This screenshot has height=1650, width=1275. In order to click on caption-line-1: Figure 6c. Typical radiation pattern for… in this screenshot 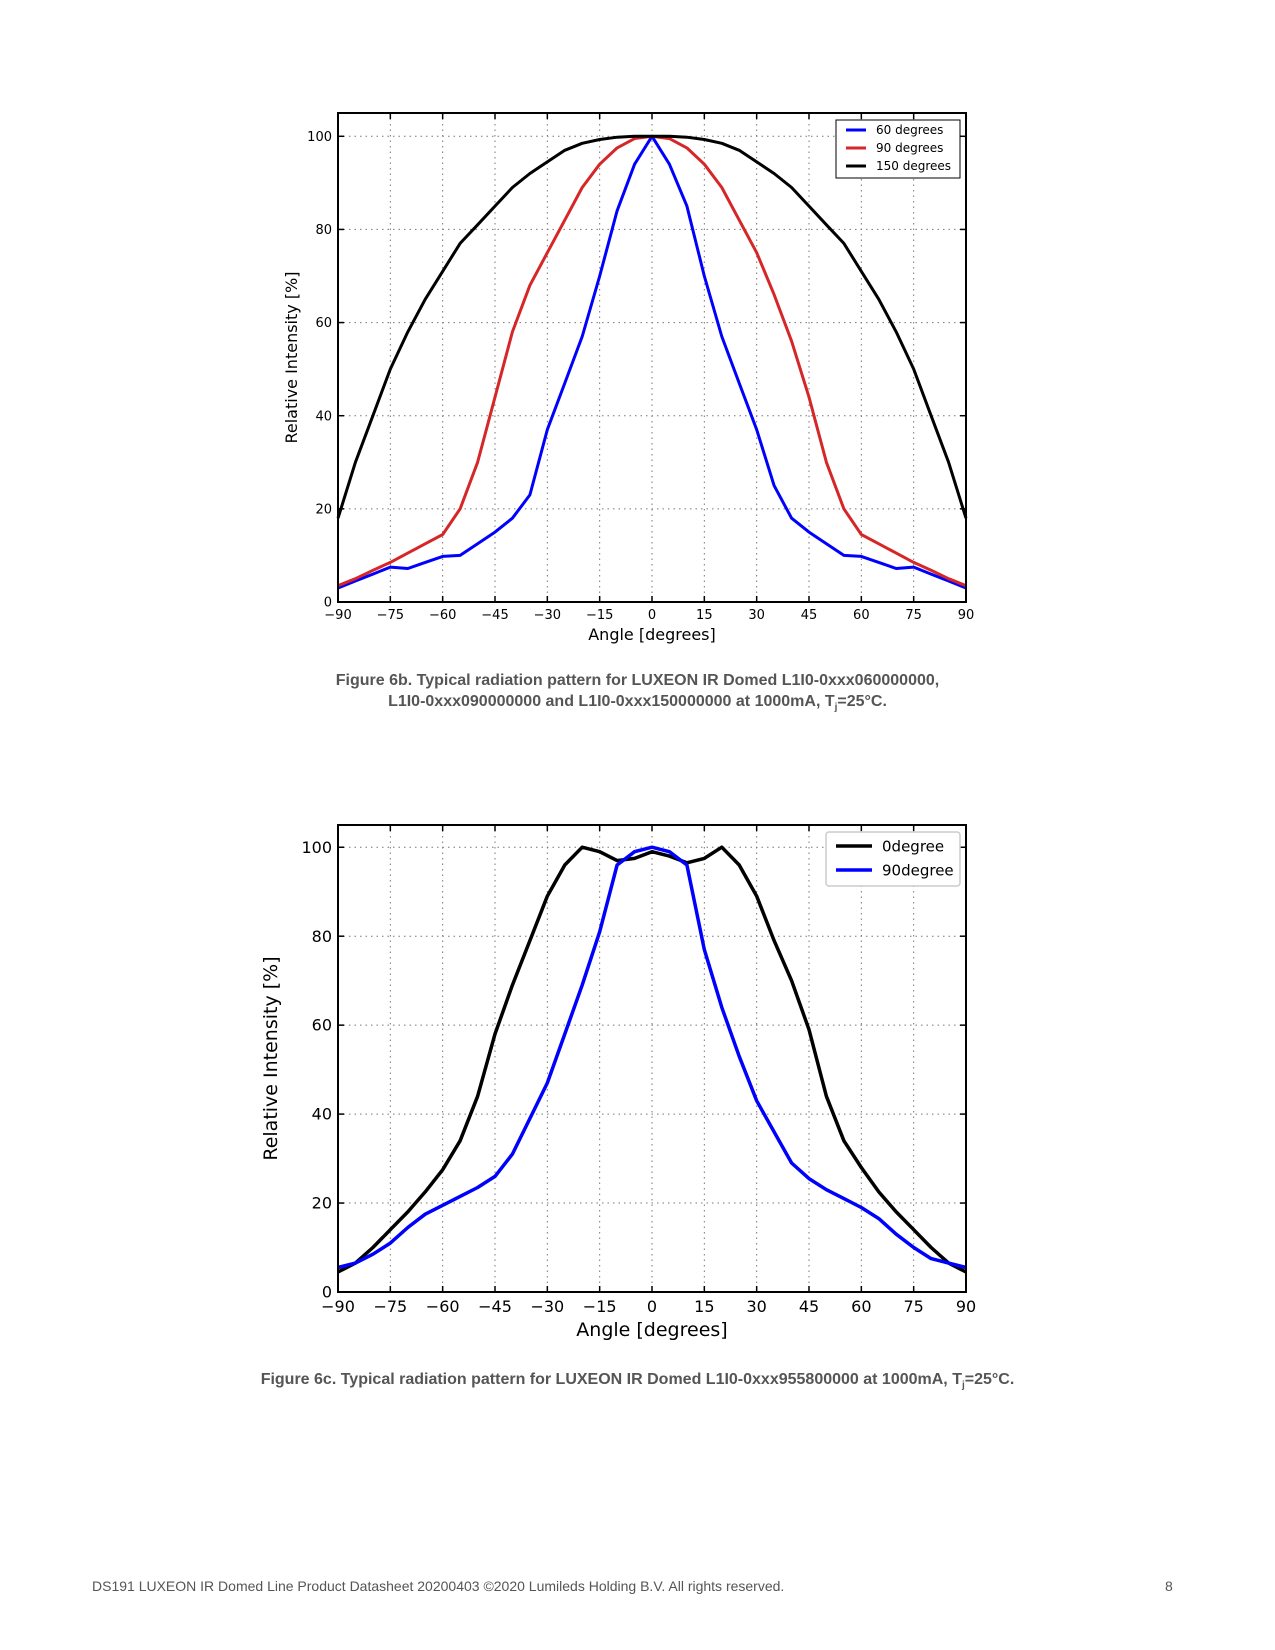, I will do `click(637, 1382)`.